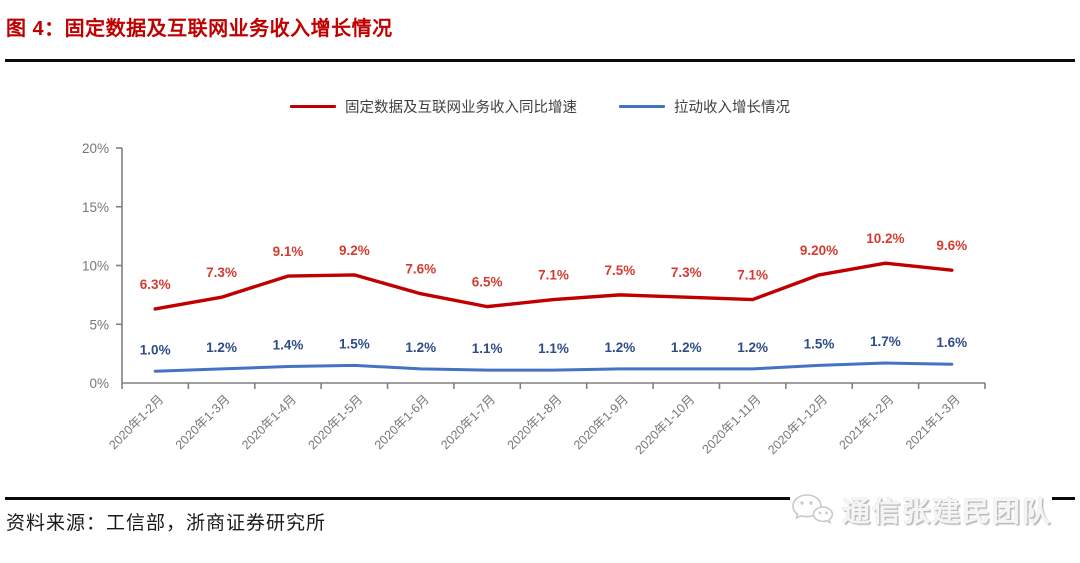 The width and height of the screenshot is (1080, 563). I want to click on y-tick-label: 15%, so click(95, 207).